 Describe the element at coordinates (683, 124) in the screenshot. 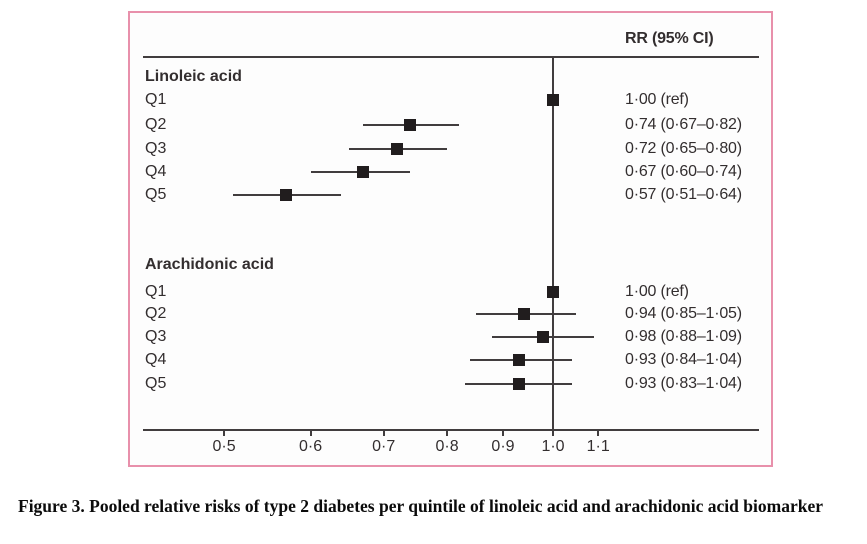

I see `rr-text: 0·74 (0·67–0·82)` at that location.